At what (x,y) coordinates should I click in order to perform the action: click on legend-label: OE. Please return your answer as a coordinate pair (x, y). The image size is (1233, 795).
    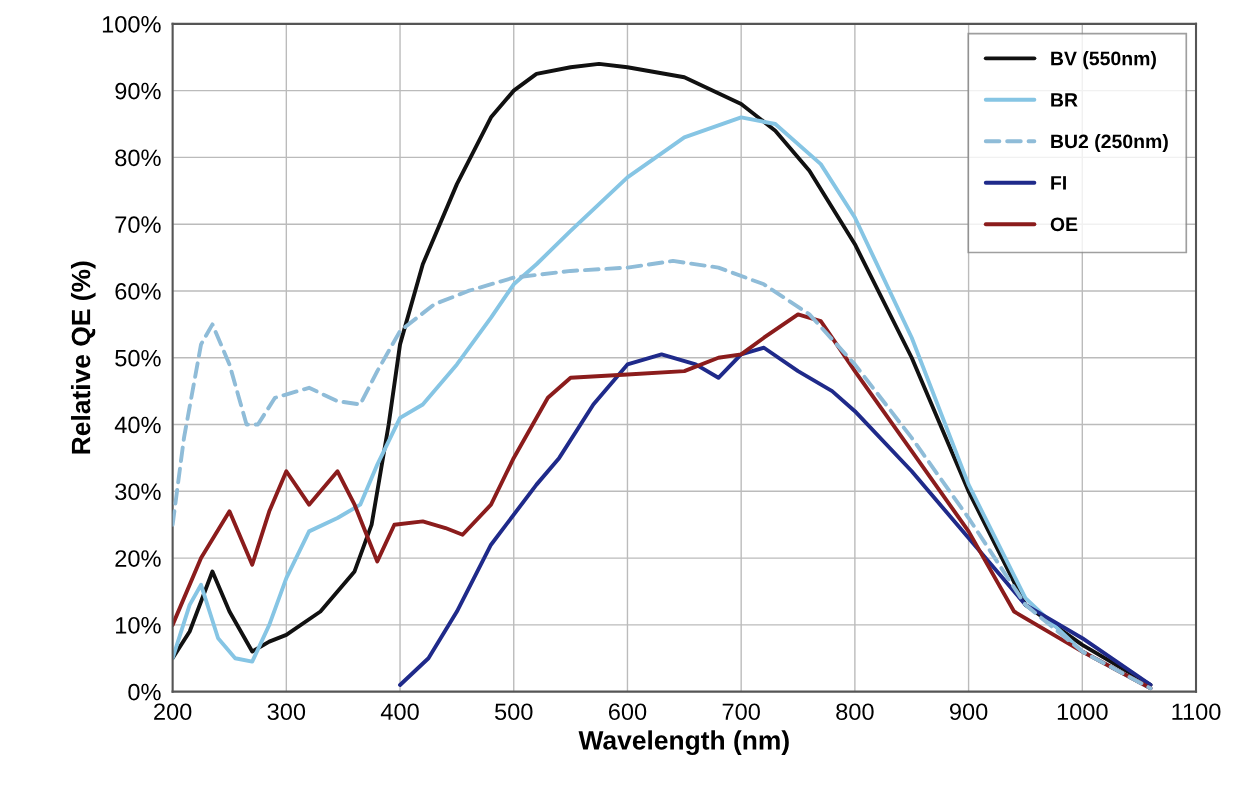
    Looking at the image, I should click on (1064, 224).